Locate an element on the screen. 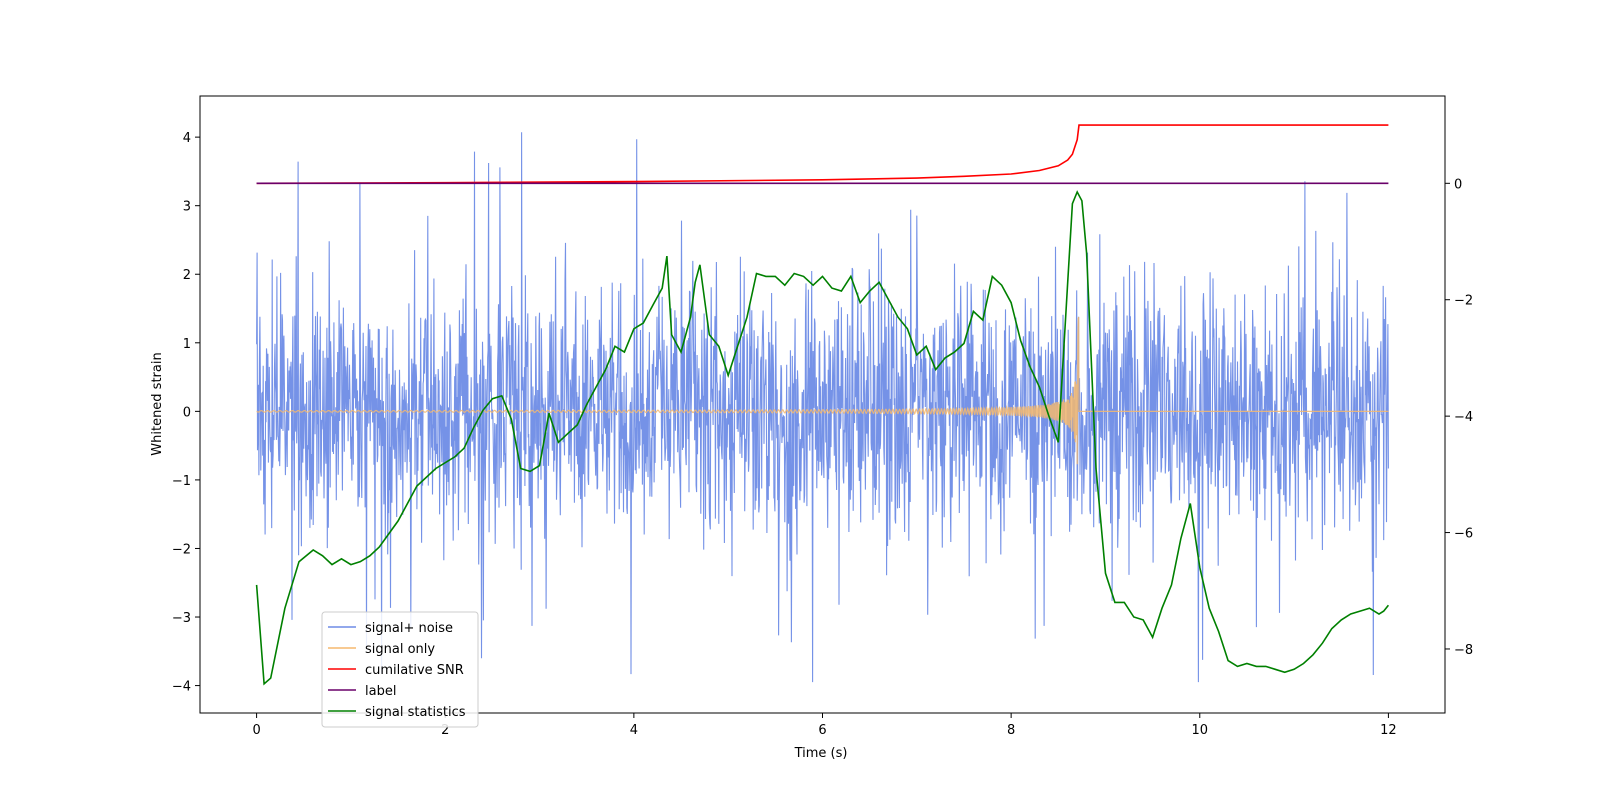  y-tick-label: −1 is located at coordinates (181, 481).